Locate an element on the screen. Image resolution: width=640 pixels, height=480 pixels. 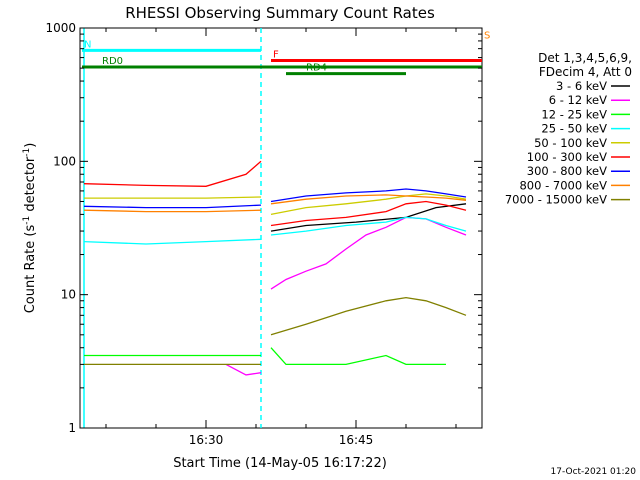
legend-label-800-7000-kev: 800 - 7000 keV is located at coordinates (563, 185).